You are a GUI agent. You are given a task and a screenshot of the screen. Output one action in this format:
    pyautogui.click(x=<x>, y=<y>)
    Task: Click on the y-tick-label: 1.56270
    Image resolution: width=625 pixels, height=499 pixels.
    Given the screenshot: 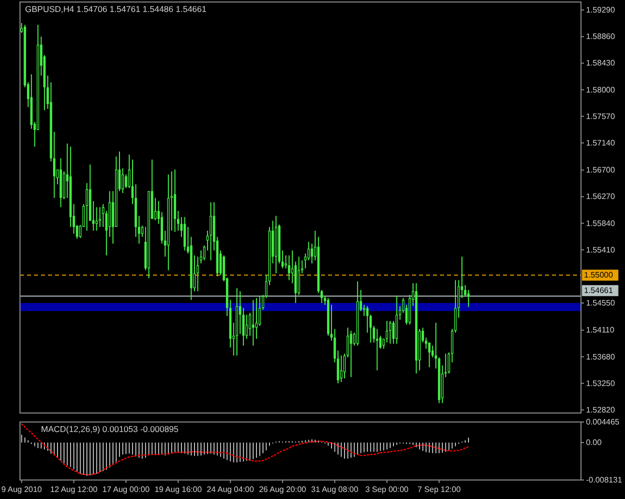 What is the action you would take?
    pyautogui.click(x=601, y=197)
    